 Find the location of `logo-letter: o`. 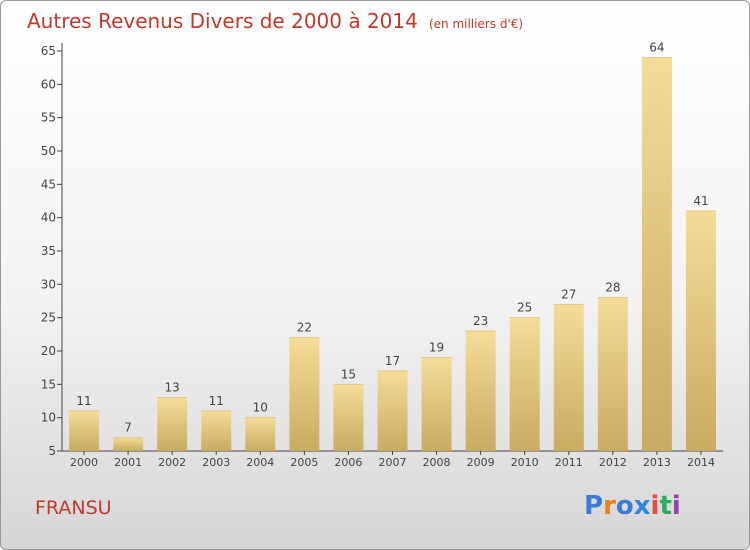

logo-letter: o is located at coordinates (624, 506).